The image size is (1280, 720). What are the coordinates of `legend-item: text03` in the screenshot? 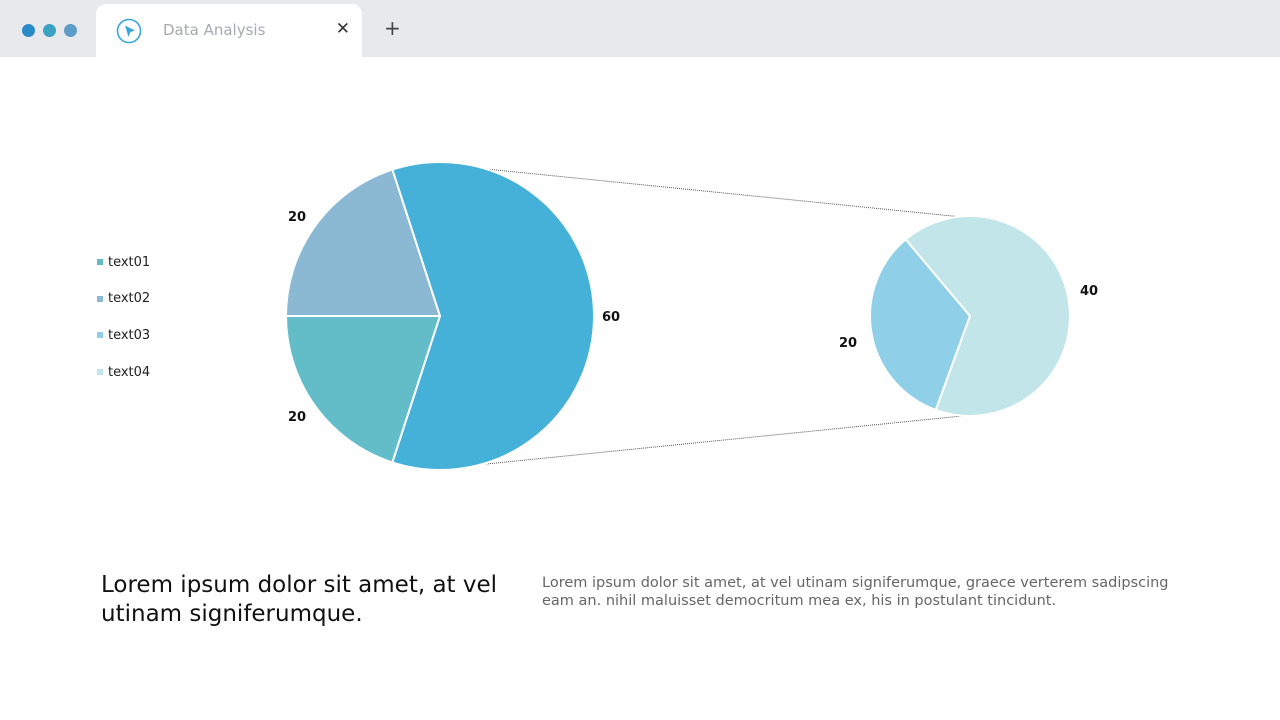 It's located at (123, 335).